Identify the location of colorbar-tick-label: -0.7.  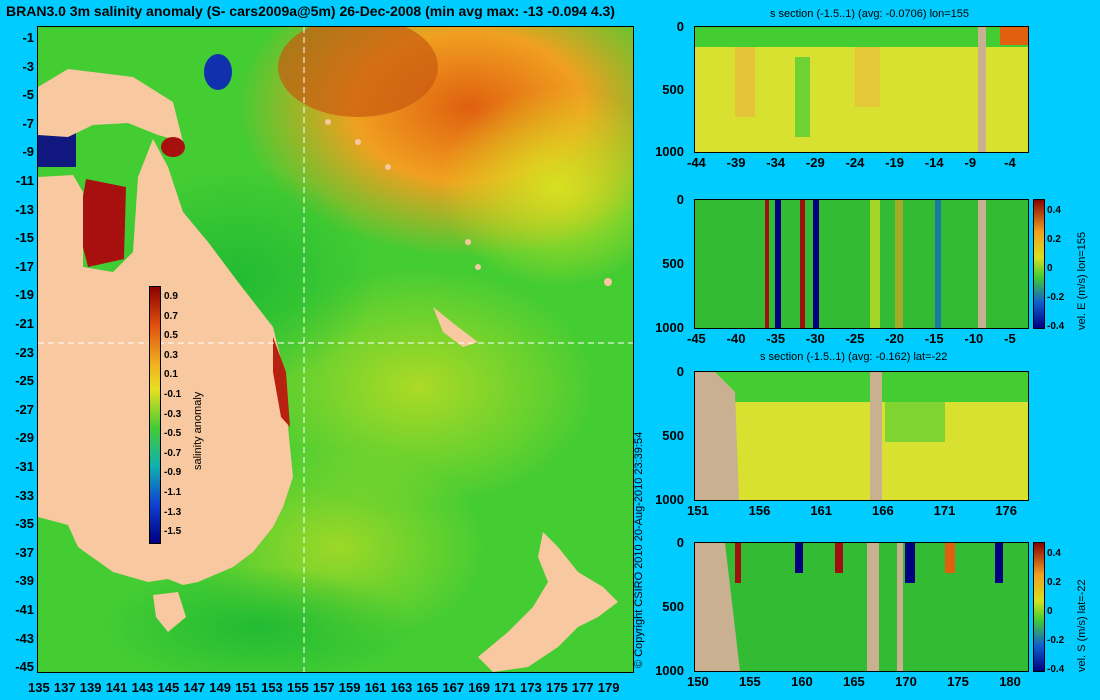
(173, 453).